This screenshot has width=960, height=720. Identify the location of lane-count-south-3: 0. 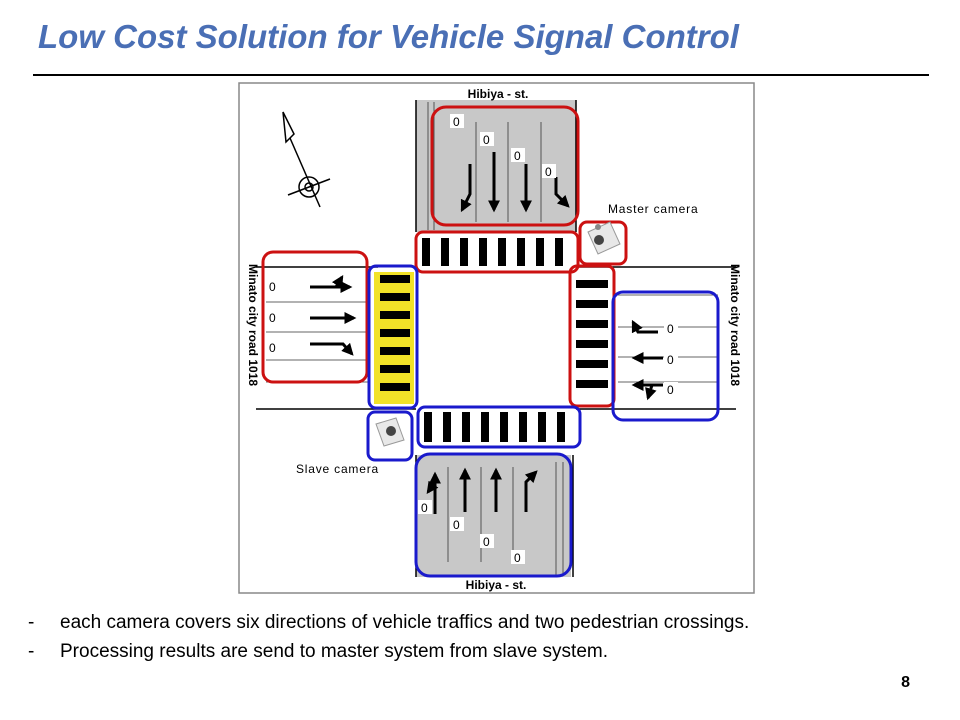
(486, 542).